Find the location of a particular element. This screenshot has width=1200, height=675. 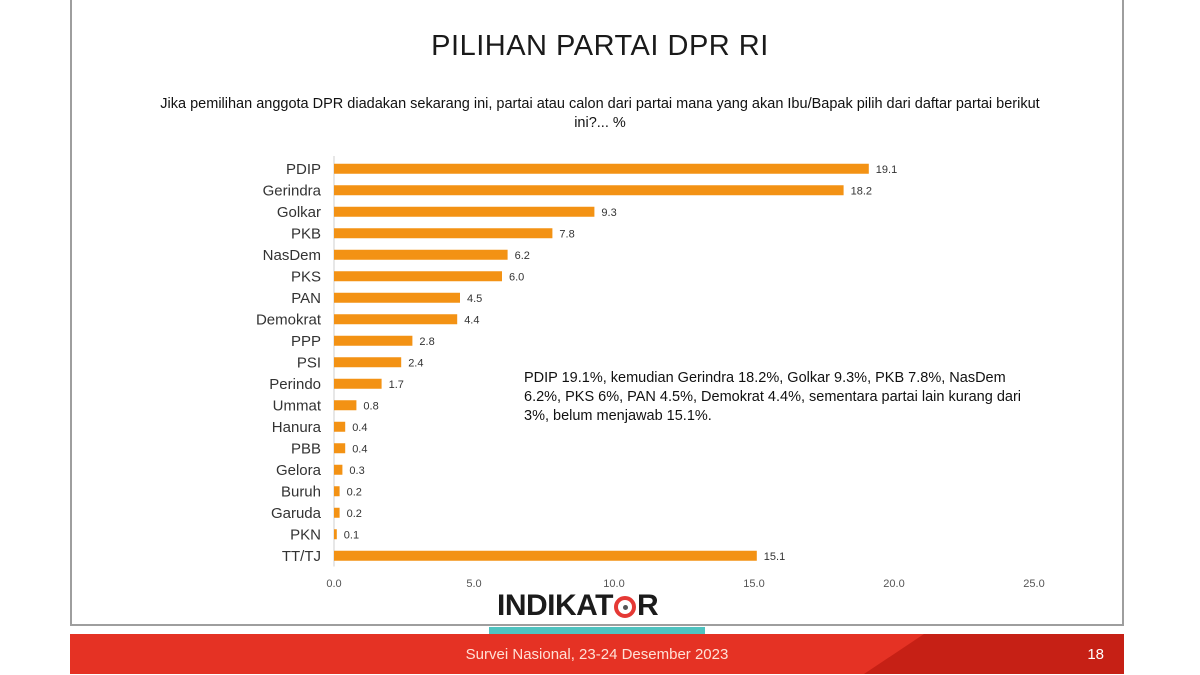

footer-text: Survei Nasional, 23-24 Desember 2023 is located at coordinates (597, 654).